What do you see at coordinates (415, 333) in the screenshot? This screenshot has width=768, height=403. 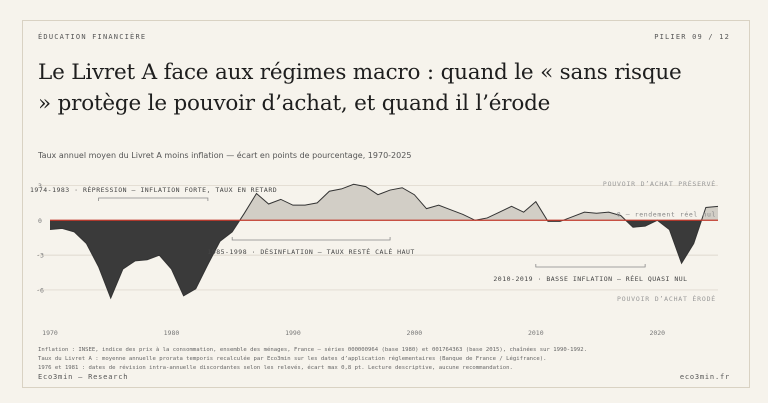 I see `x-tick-label: 2000` at bounding box center [415, 333].